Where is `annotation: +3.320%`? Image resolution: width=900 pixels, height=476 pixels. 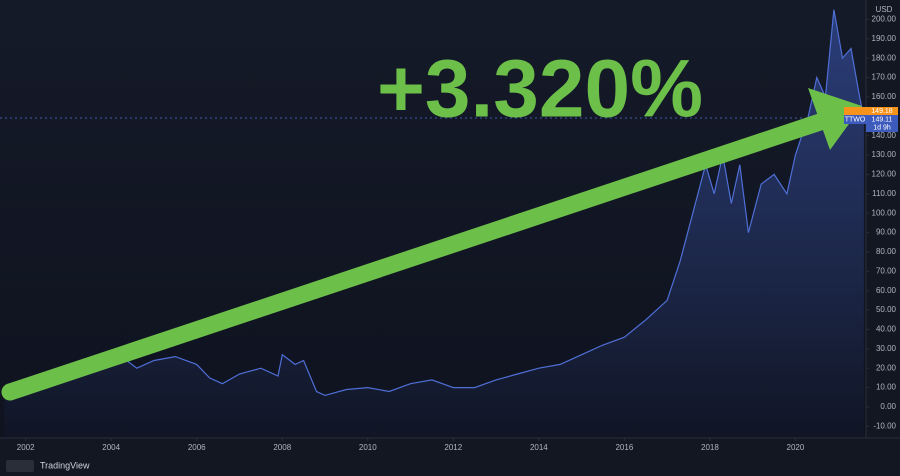
annotation: +3.320% is located at coordinates (540, 89).